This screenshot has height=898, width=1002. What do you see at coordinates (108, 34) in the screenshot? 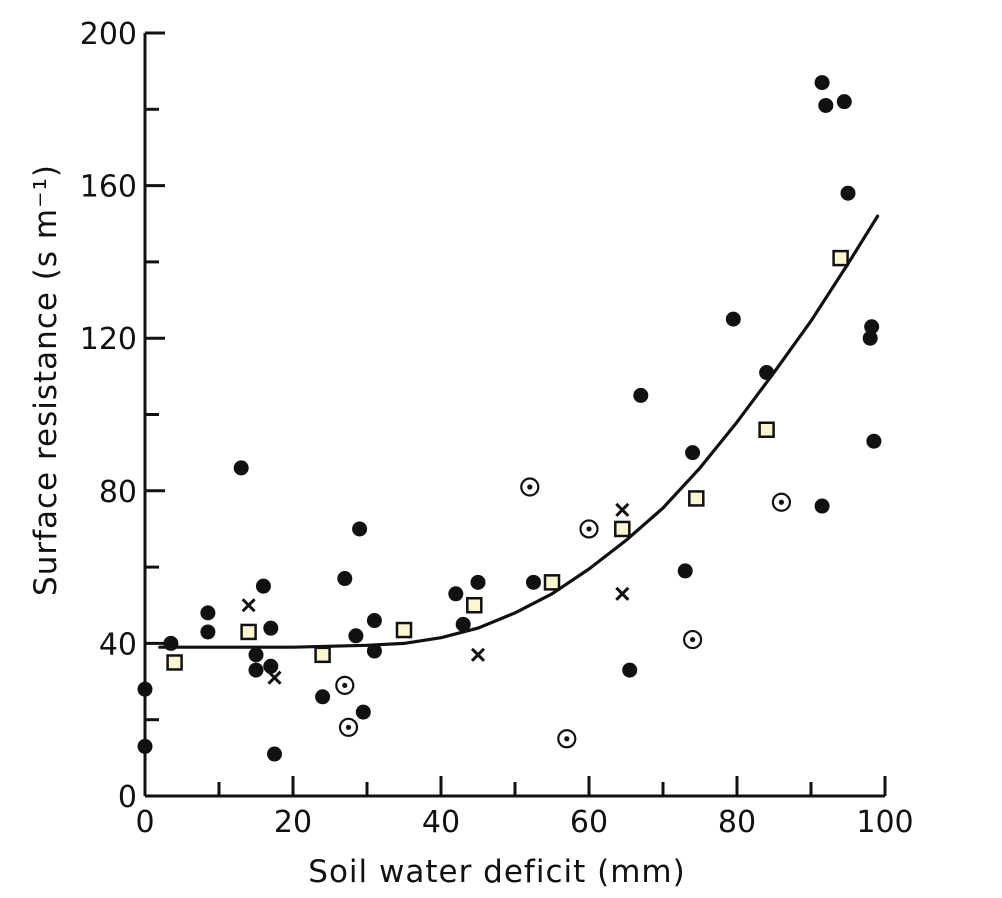
I see `y-tick-label: 200` at bounding box center [108, 34].